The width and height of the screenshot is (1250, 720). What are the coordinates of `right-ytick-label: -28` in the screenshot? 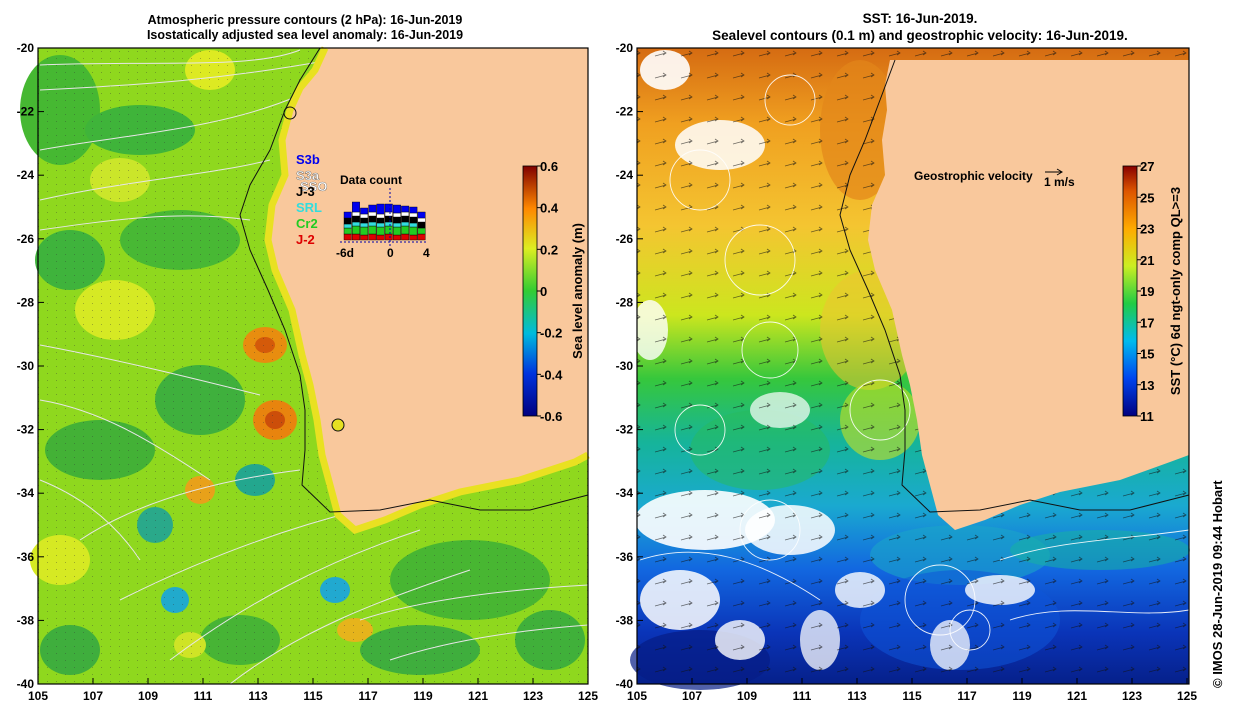 It's located at (625, 302).